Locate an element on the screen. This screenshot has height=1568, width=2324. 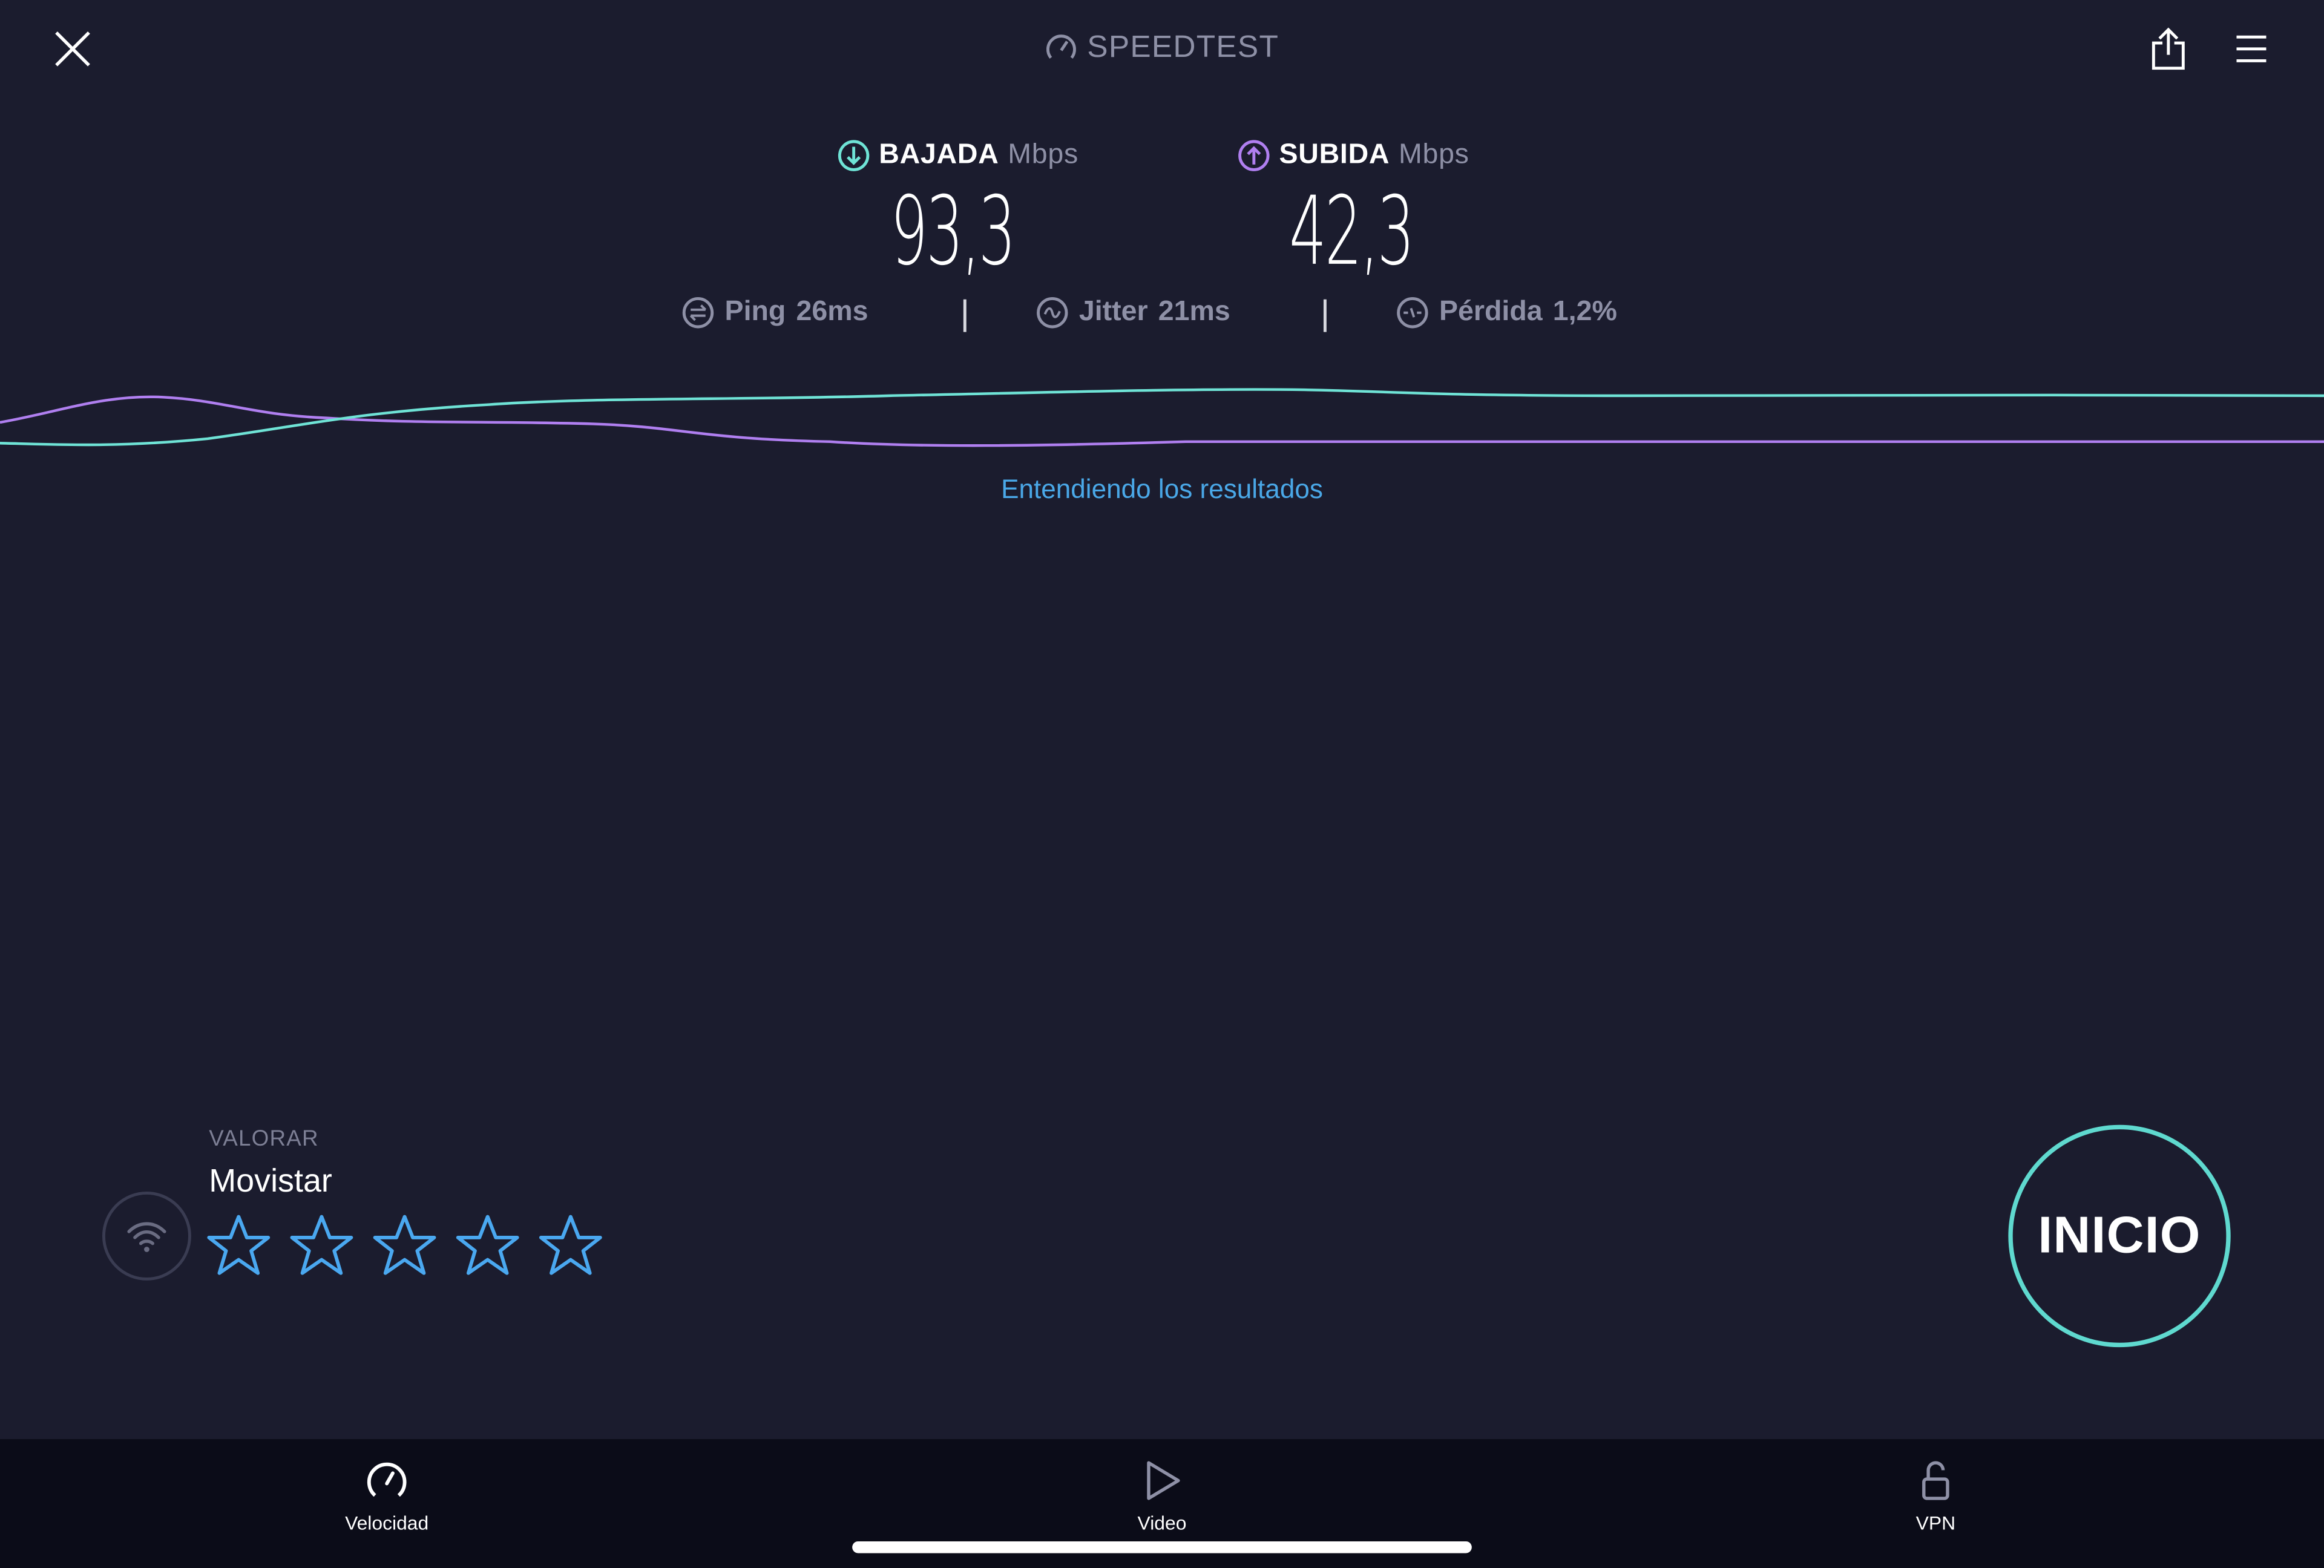
loss-value: 1,2% is located at coordinates (1584, 312).